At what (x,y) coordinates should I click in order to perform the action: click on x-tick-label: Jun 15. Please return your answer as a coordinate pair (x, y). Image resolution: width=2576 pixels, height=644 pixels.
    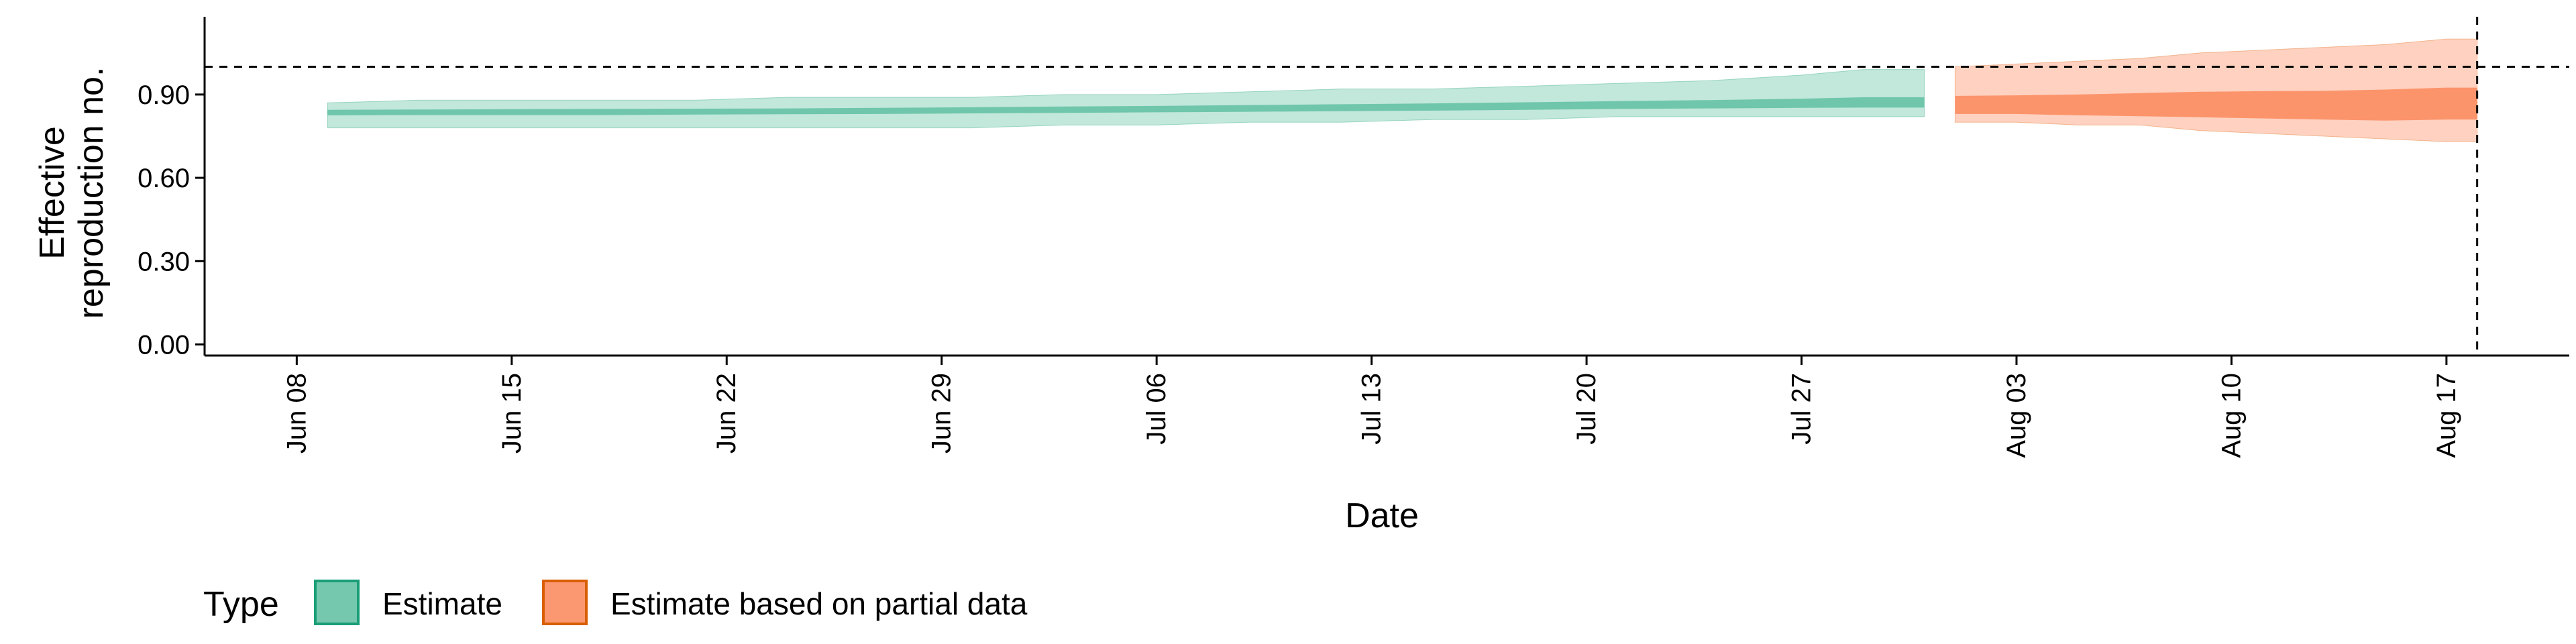
    Looking at the image, I should click on (512, 413).